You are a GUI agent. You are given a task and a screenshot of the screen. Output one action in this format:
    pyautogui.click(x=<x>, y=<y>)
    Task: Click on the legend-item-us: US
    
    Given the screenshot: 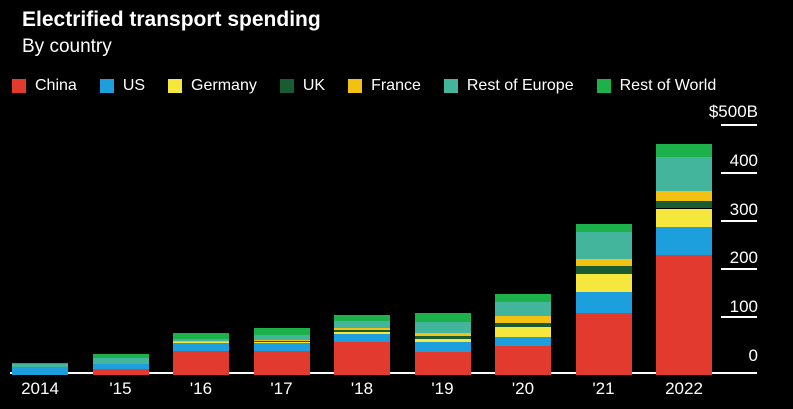 What is the action you would take?
    pyautogui.click(x=122, y=86)
    